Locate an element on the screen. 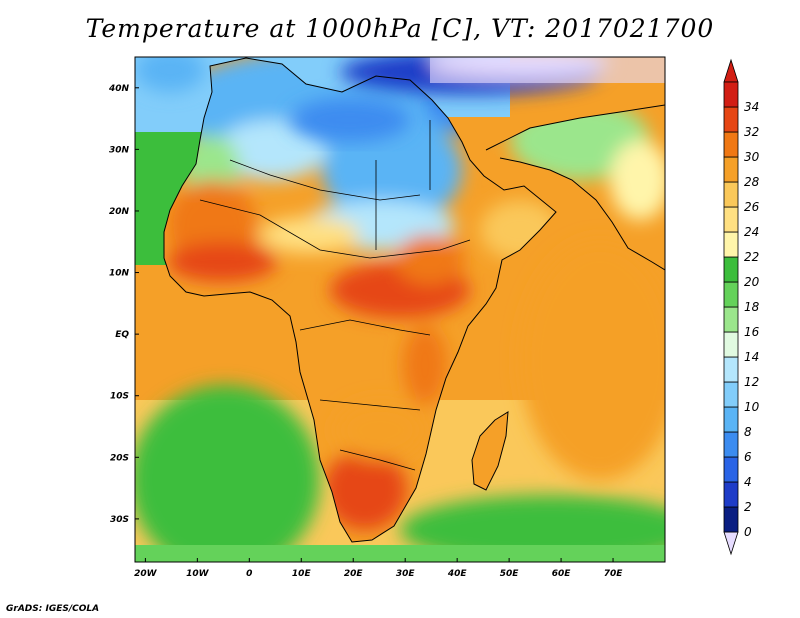 The image size is (800, 618). lon-tick-label: 0 is located at coordinates (249, 574).